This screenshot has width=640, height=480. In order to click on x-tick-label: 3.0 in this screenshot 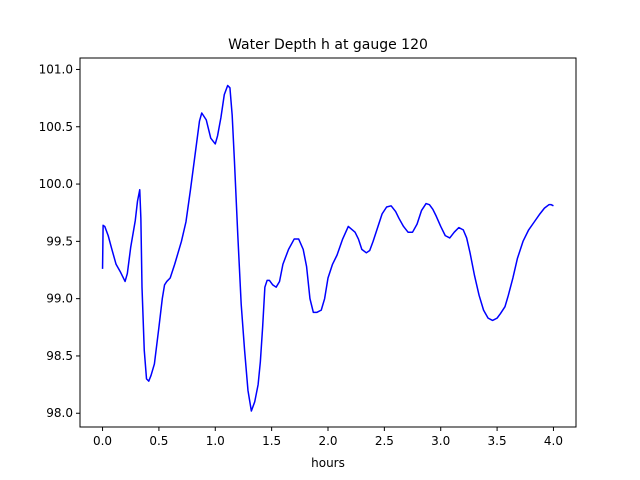, I will do `click(440, 441)`.